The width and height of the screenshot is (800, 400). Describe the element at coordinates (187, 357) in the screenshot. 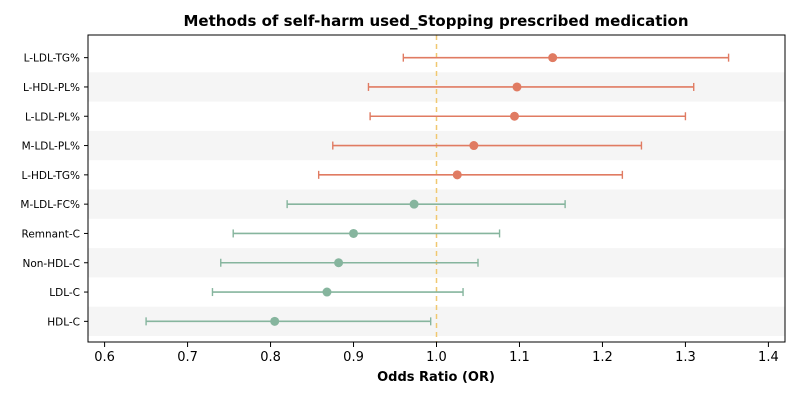

I see `x-tick-label: 0.7` at that location.